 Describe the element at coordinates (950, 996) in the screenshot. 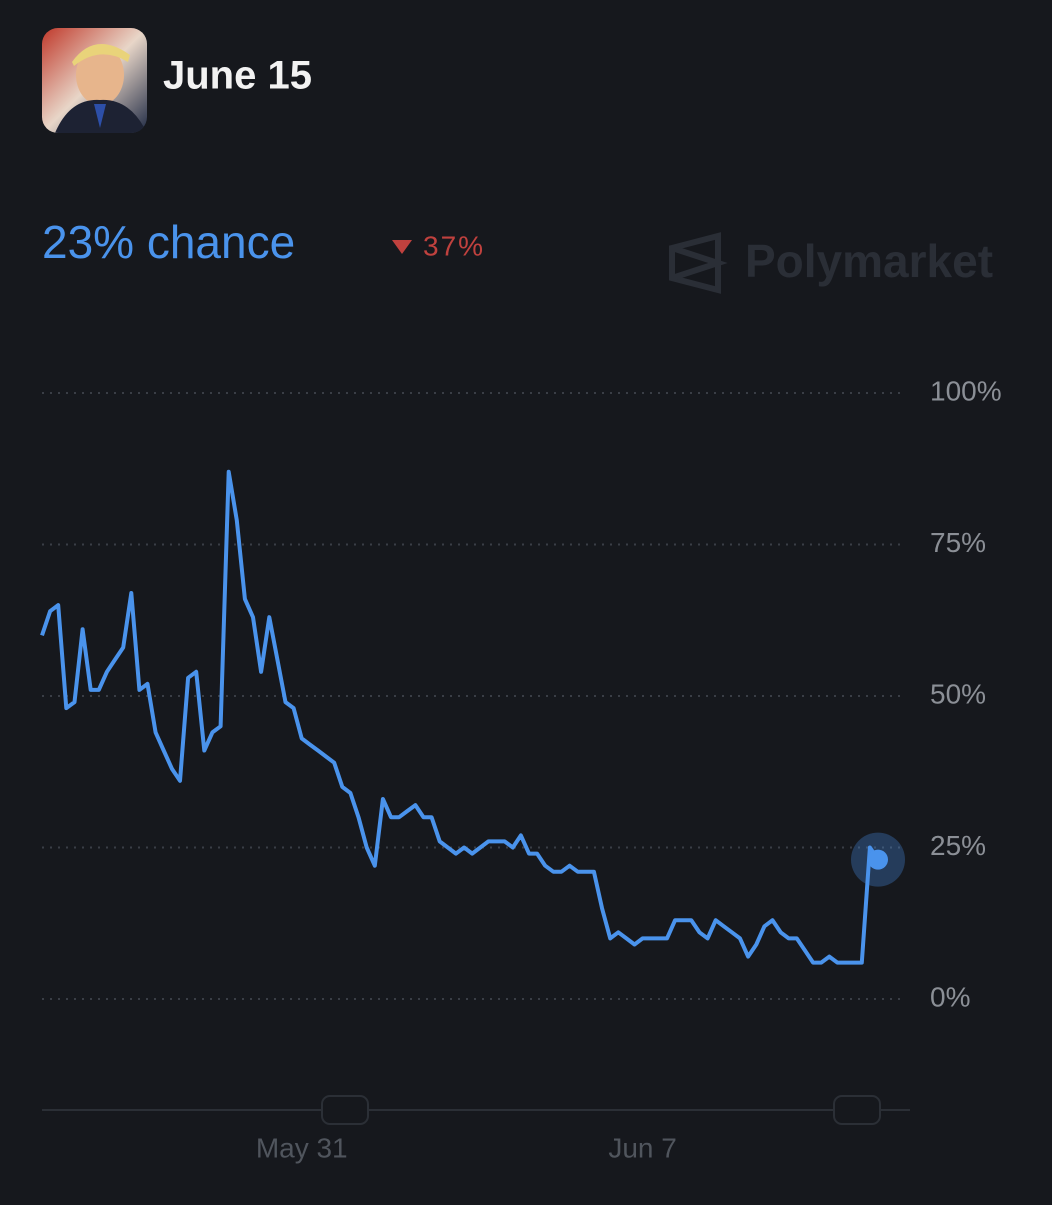

I see `y-tick-label: 0%` at that location.